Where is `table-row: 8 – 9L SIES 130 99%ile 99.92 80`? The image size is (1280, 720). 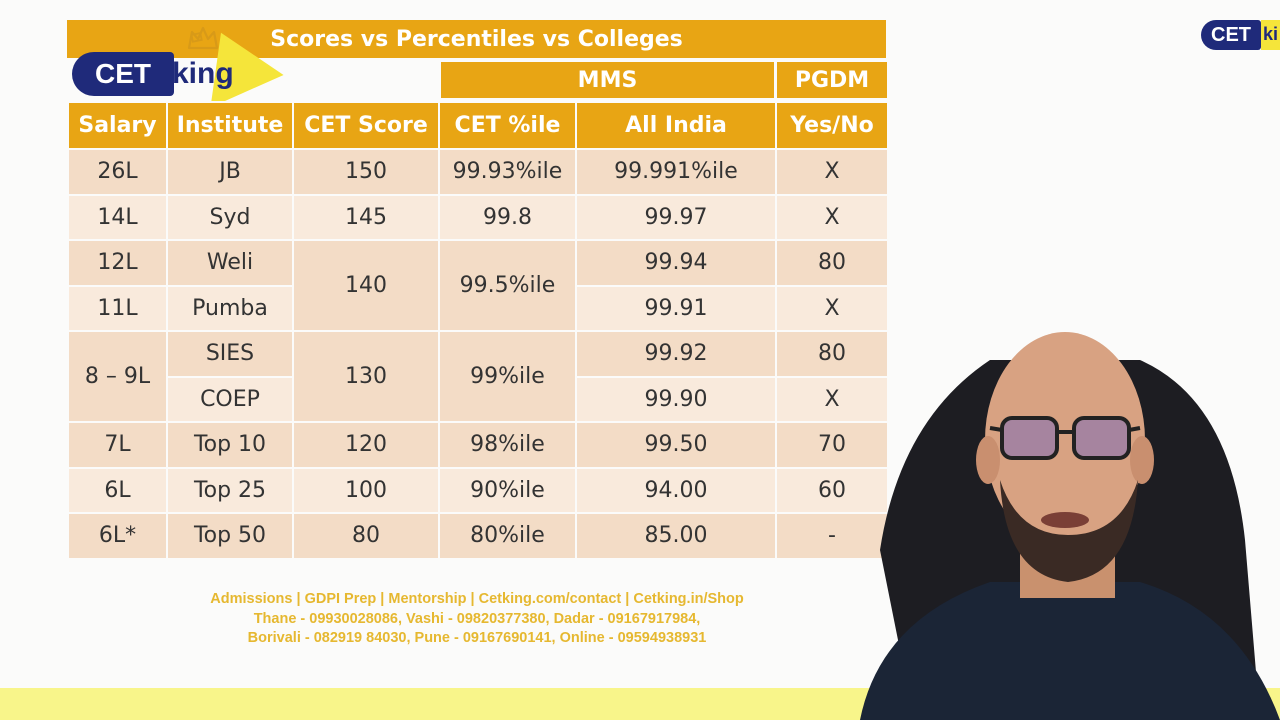 table-row: 8 – 9L SIES 130 99%ile 99.92 80 is located at coordinates (478, 376).